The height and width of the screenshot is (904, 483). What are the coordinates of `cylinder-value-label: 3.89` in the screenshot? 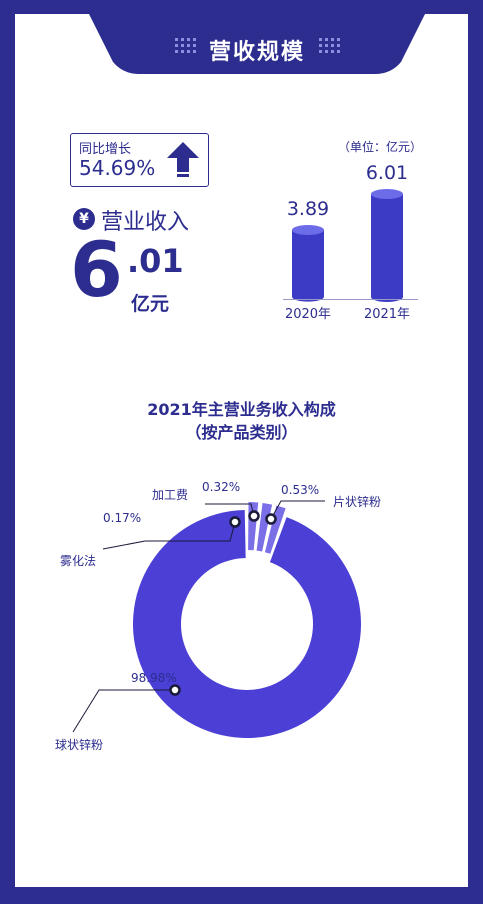 It's located at (308, 209).